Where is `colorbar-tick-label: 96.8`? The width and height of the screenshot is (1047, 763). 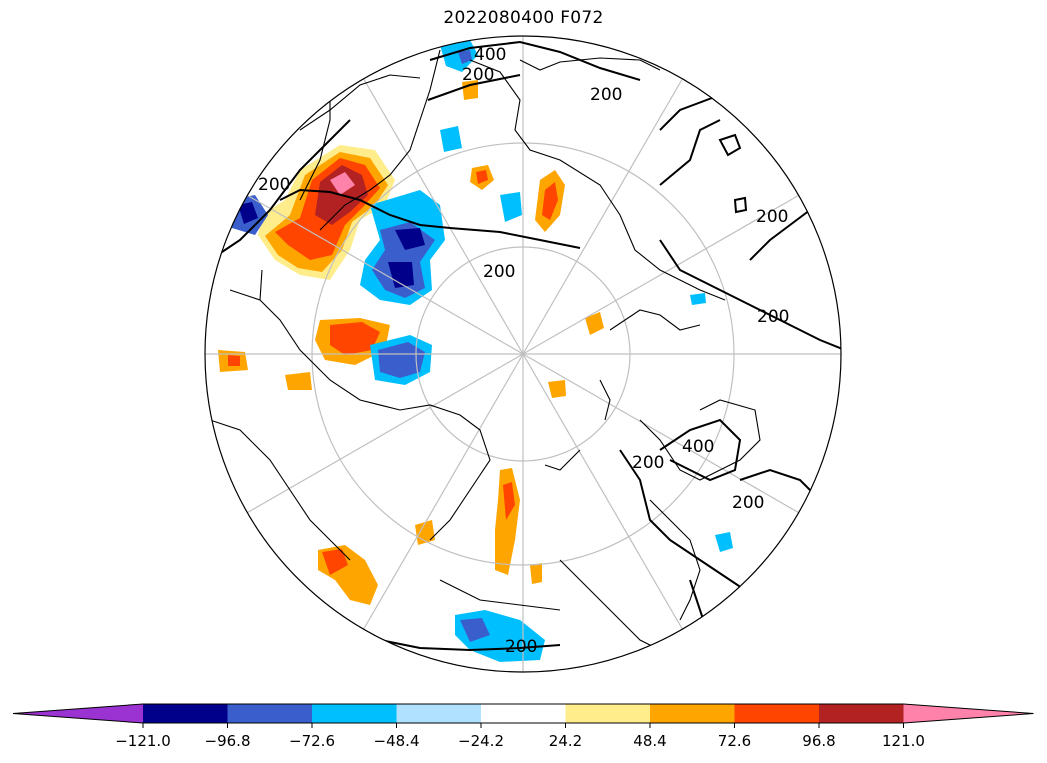 colorbar-tick-label: 96.8 is located at coordinates (818, 741).